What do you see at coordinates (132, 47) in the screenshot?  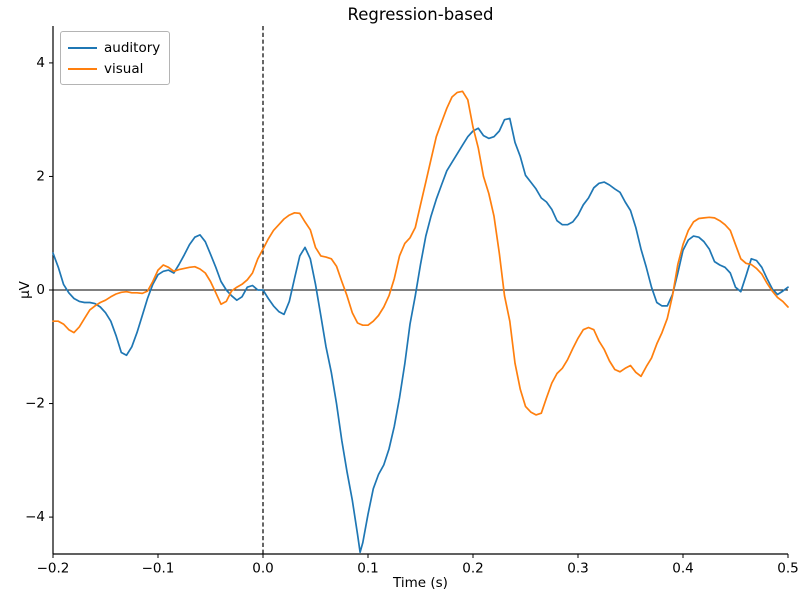 I see `legend-label-auditory: auditory` at bounding box center [132, 47].